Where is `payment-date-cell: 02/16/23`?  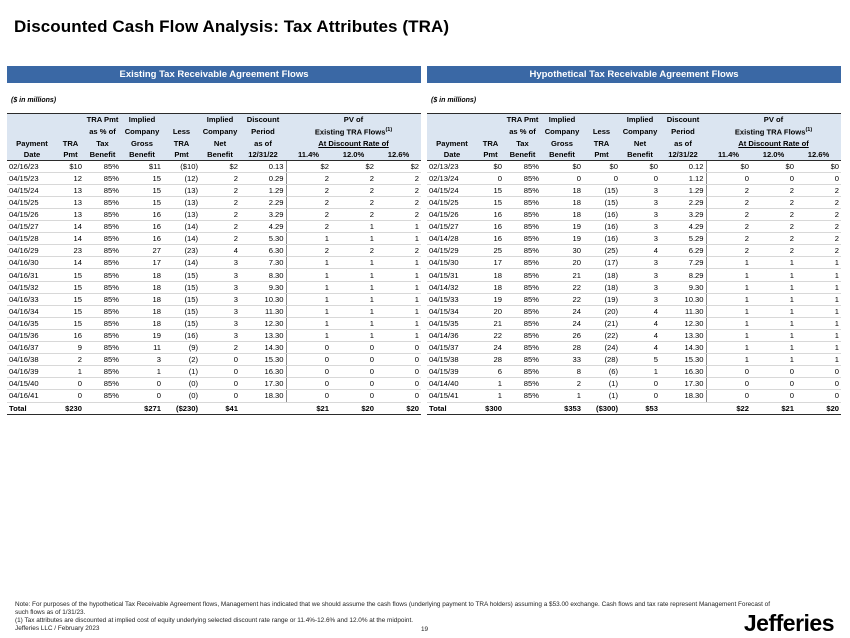 payment-date-cell: 02/16/23 is located at coordinates (32, 166).